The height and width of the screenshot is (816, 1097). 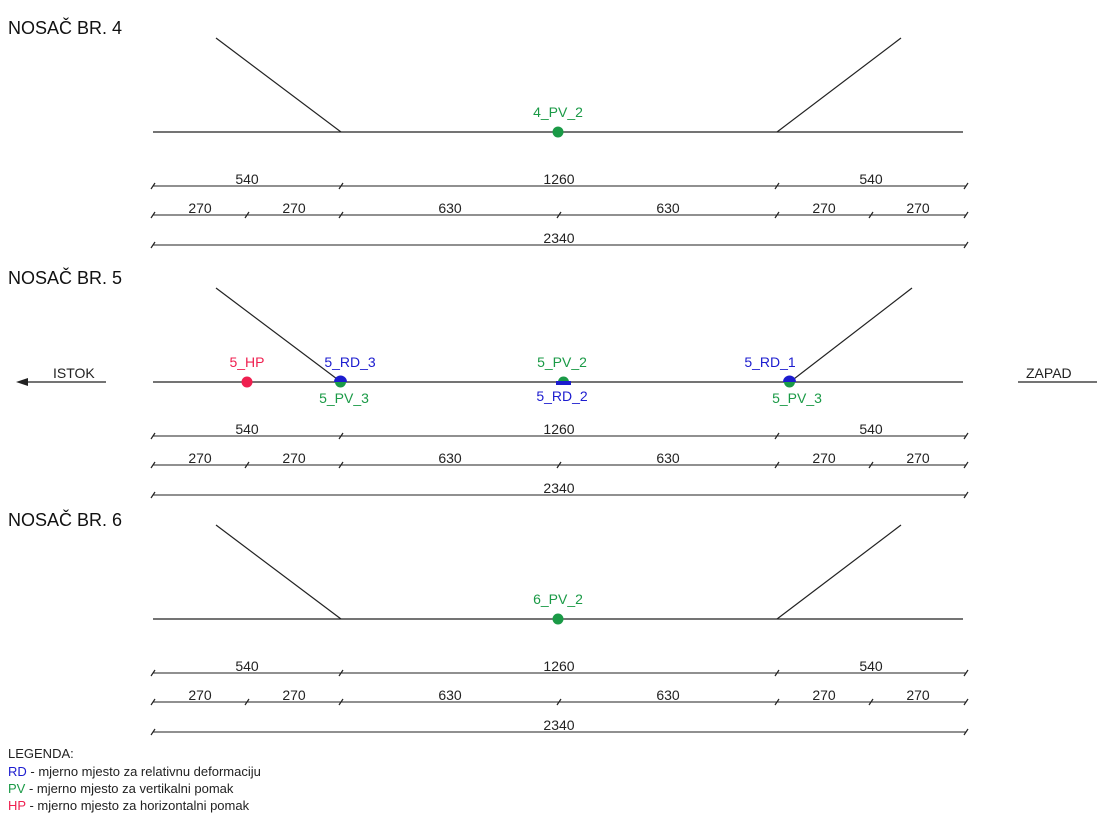 I want to click on girder-6-left-strut, so click(x=278, y=572).